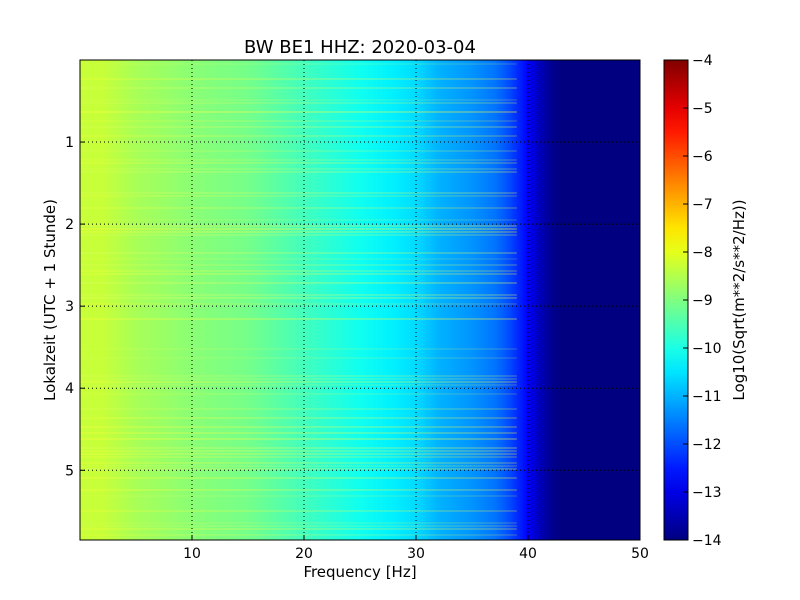 This screenshot has width=800, height=600. Describe the element at coordinates (702, 109) in the screenshot. I see `colorbar-tick-label: −5` at that location.